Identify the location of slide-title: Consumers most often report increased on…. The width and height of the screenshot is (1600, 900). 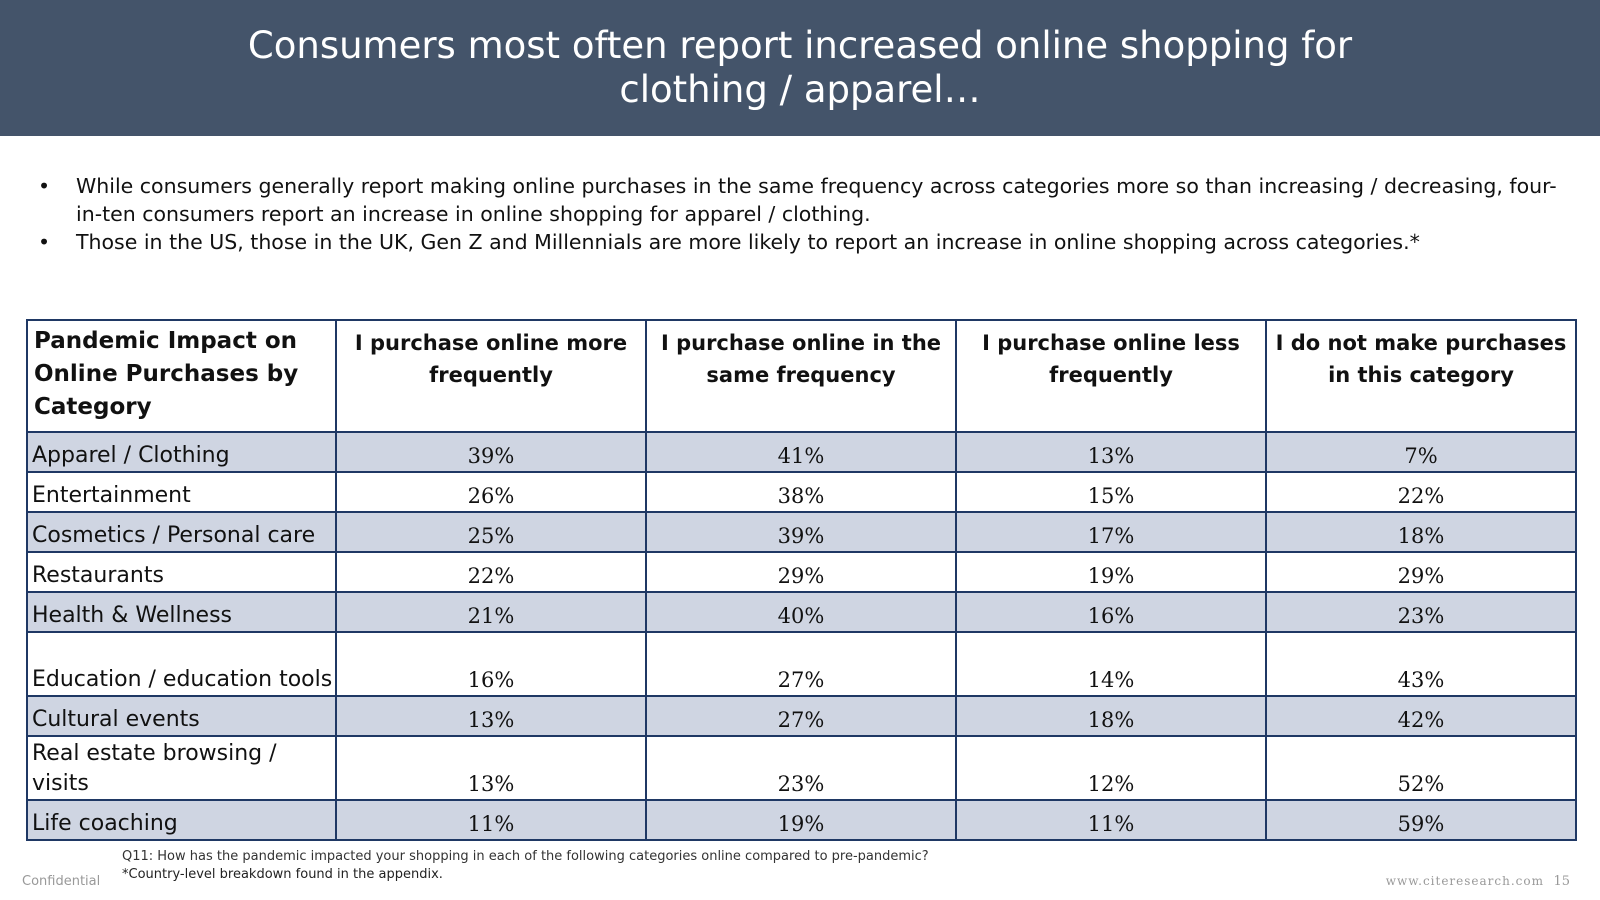
(800, 67).